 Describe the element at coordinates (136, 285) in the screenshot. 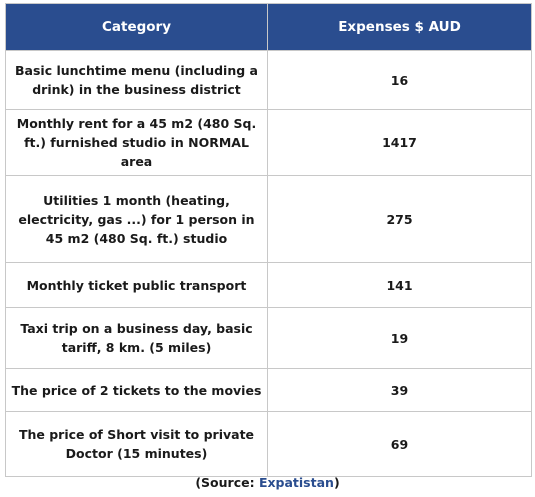

I see `category-cell: Monthly ticket public transport` at that location.